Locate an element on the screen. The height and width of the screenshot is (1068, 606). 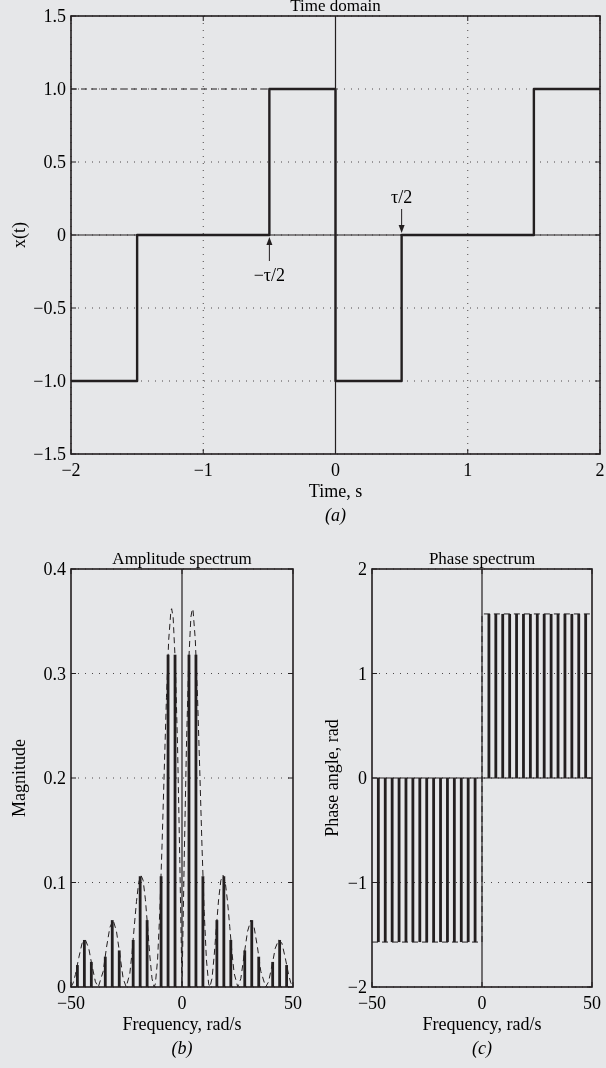
y-tick-label: 0.2 is located at coordinates (54, 778).